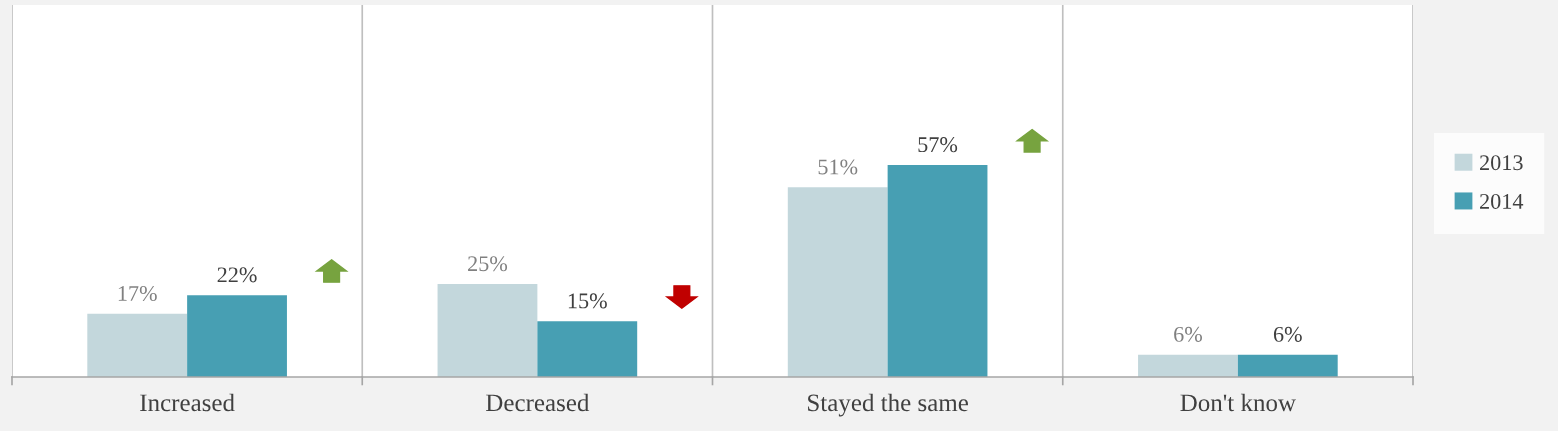  I want to click on data-label: 17%, so click(137, 293).